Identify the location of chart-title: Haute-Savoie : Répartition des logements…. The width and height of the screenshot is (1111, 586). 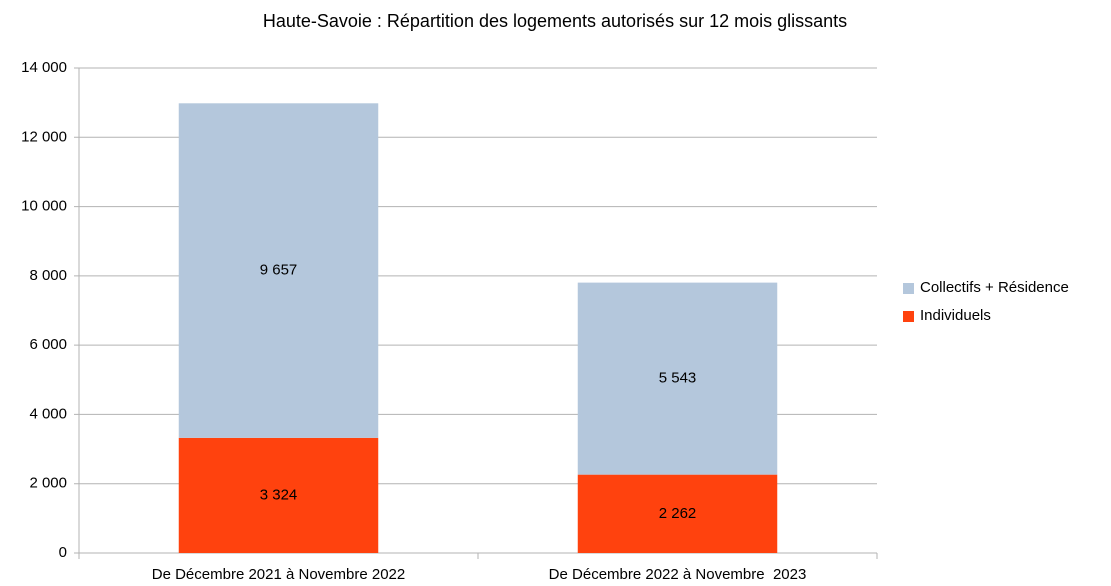
(555, 21).